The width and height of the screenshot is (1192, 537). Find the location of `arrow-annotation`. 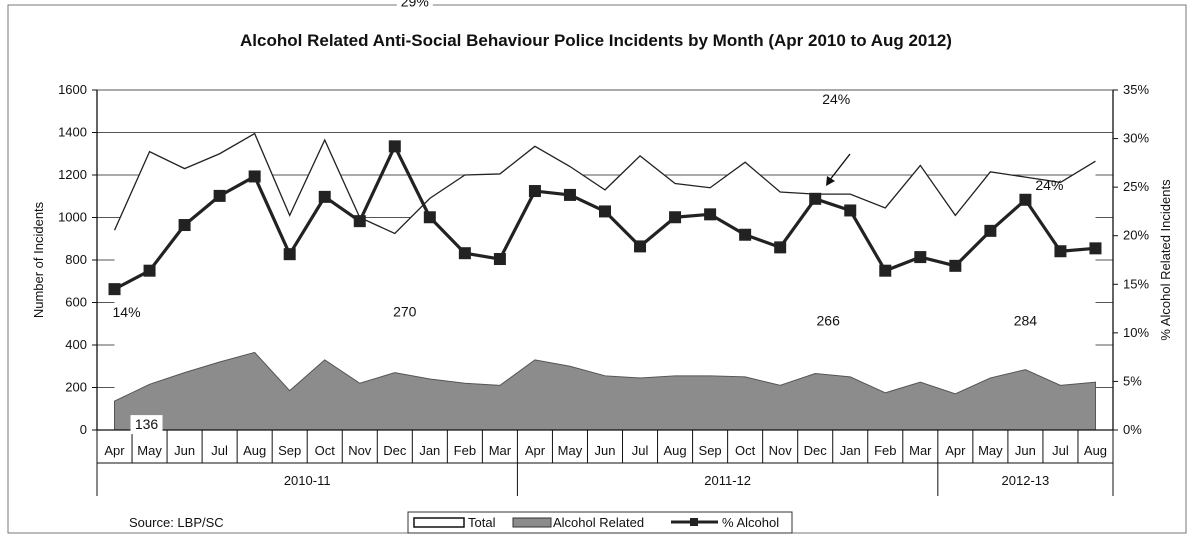

arrow-annotation is located at coordinates (838, 169).